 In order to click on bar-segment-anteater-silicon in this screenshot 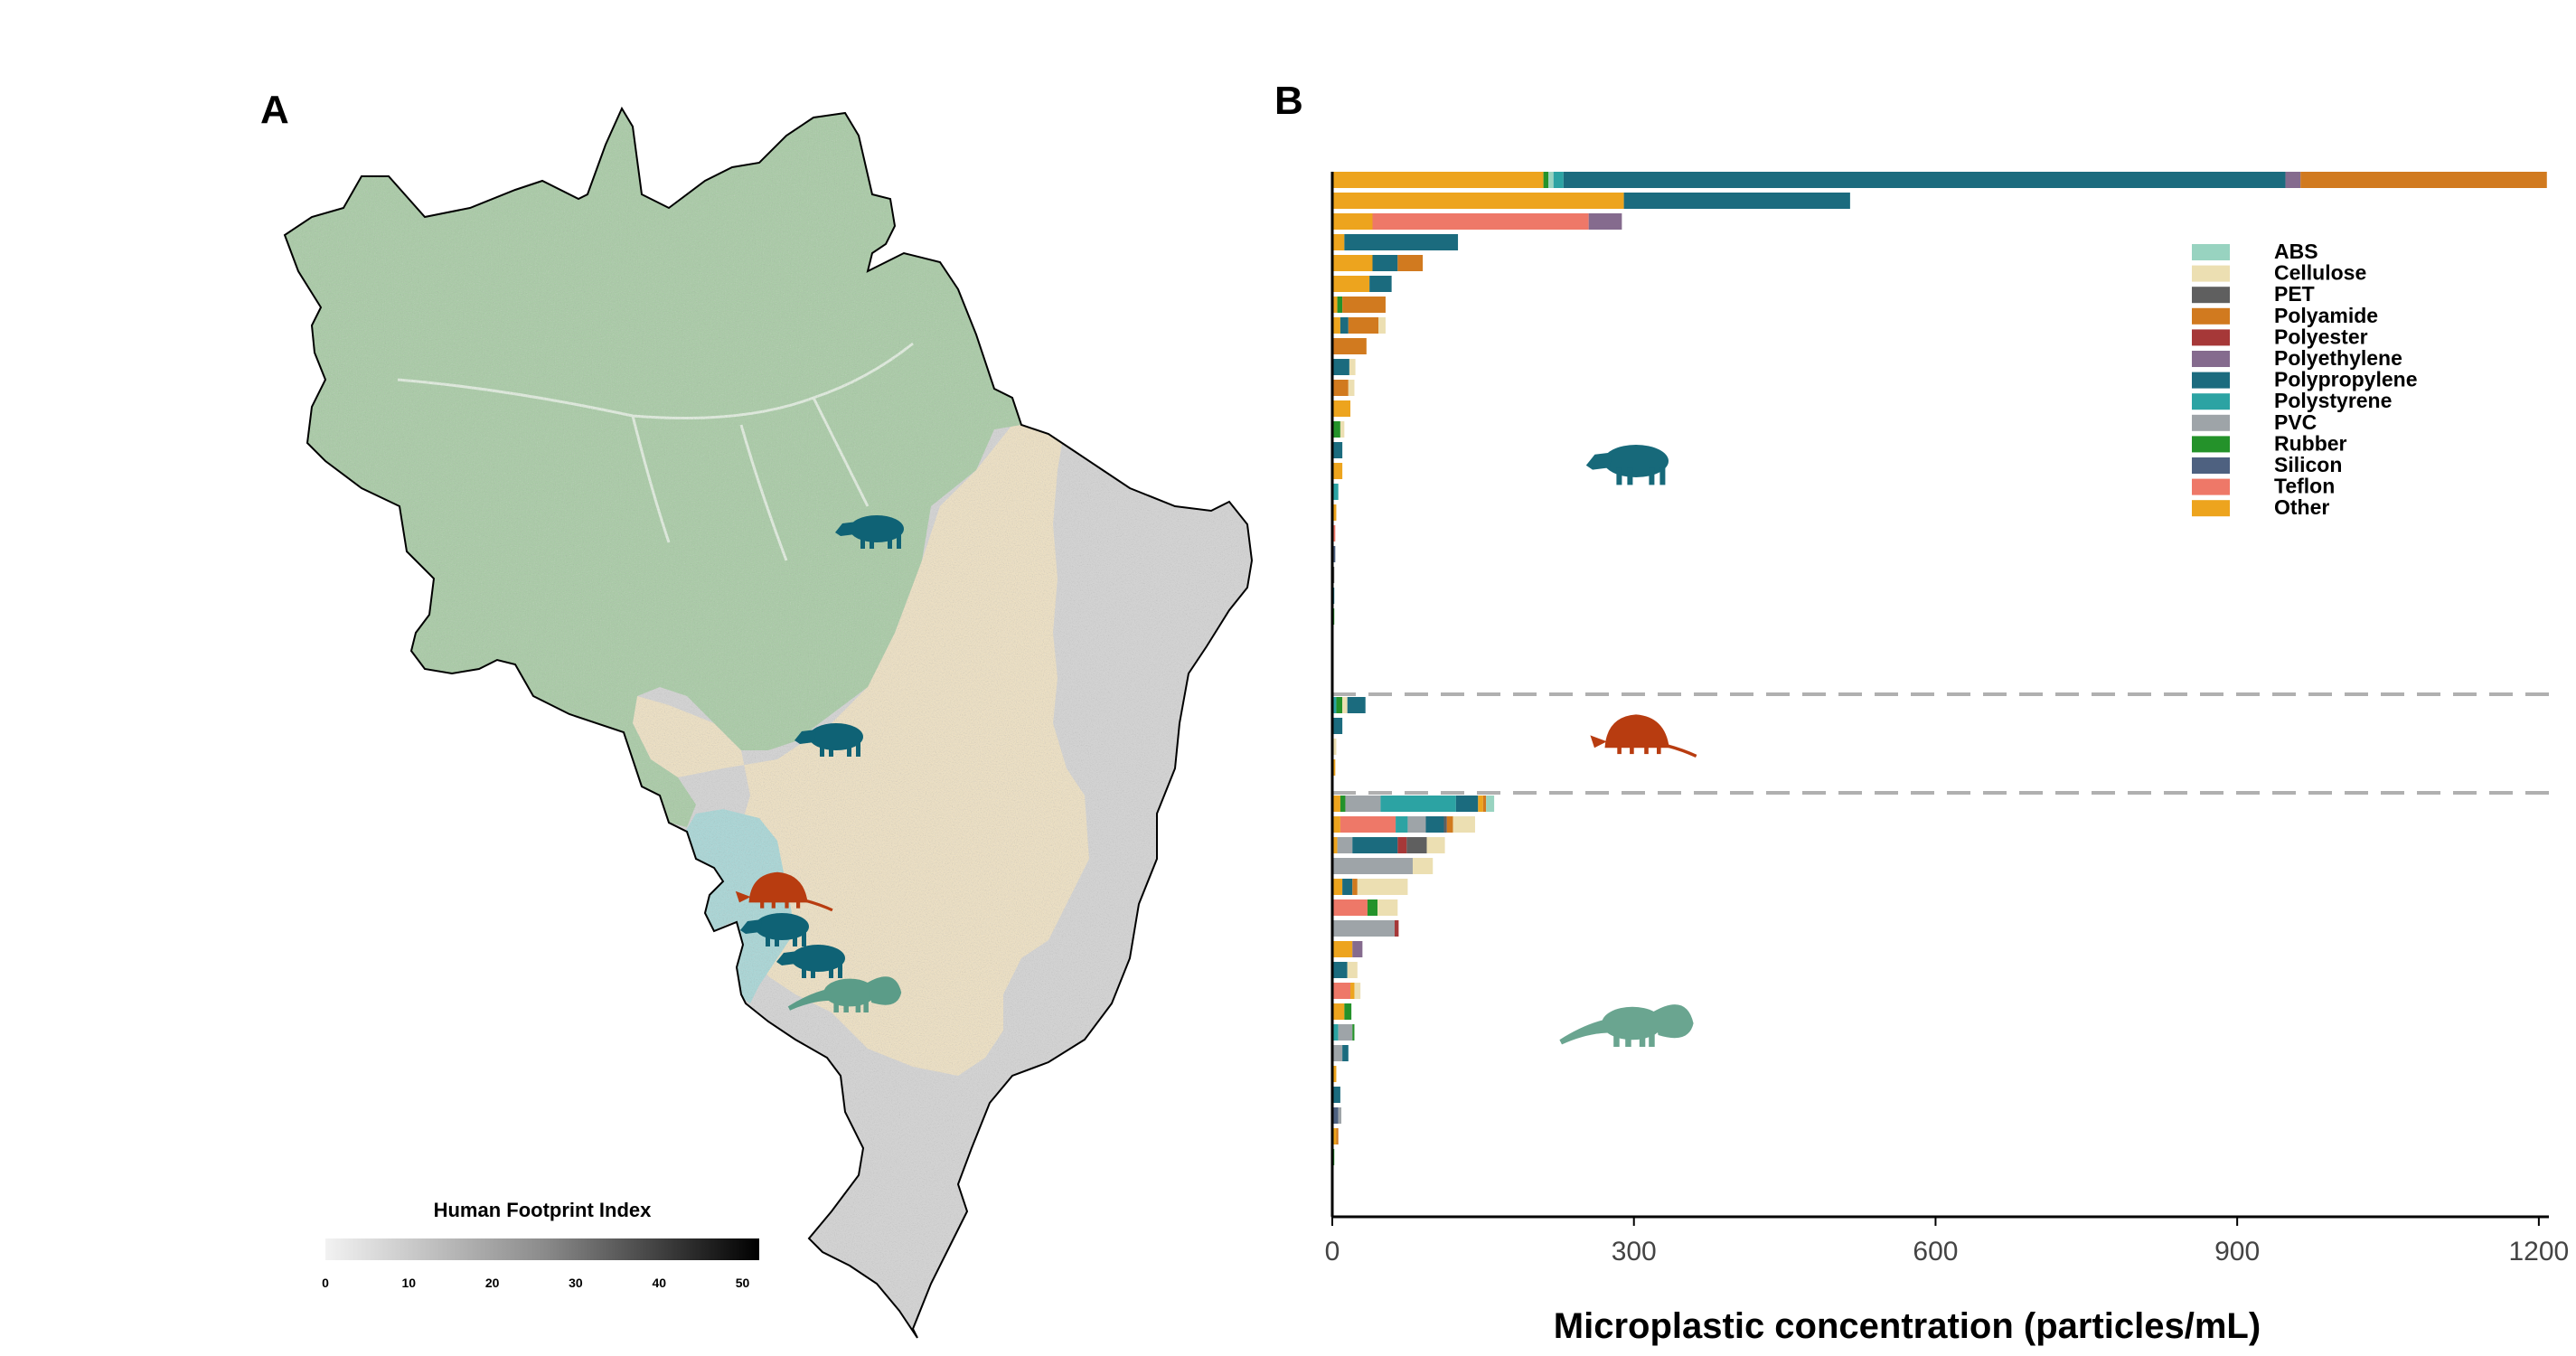, I will do `click(1335, 1115)`.